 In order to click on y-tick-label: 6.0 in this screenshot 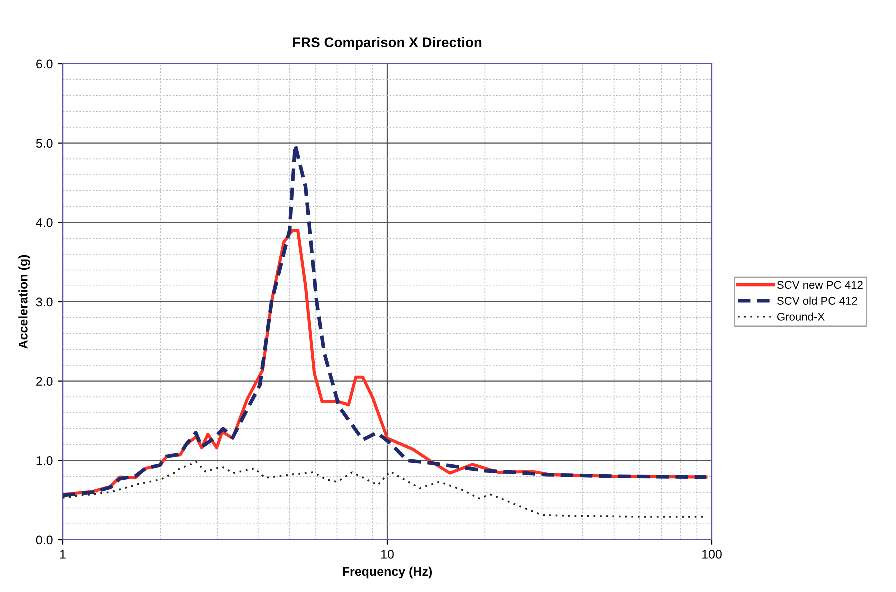, I will do `click(44, 64)`.